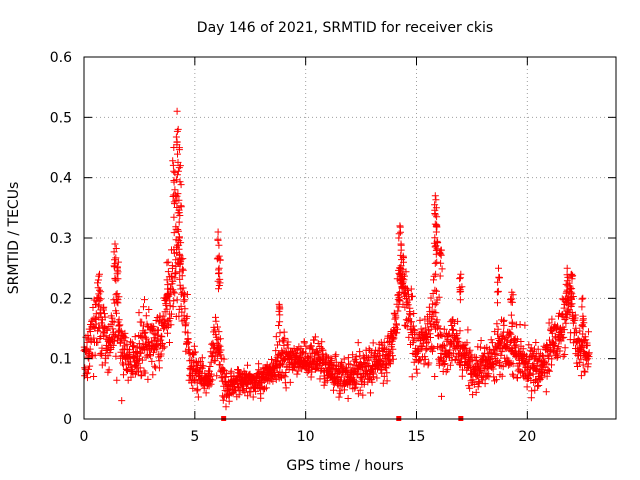  Describe the element at coordinates (61, 360) in the screenshot. I see `y-tick-label: 0.1` at that location.